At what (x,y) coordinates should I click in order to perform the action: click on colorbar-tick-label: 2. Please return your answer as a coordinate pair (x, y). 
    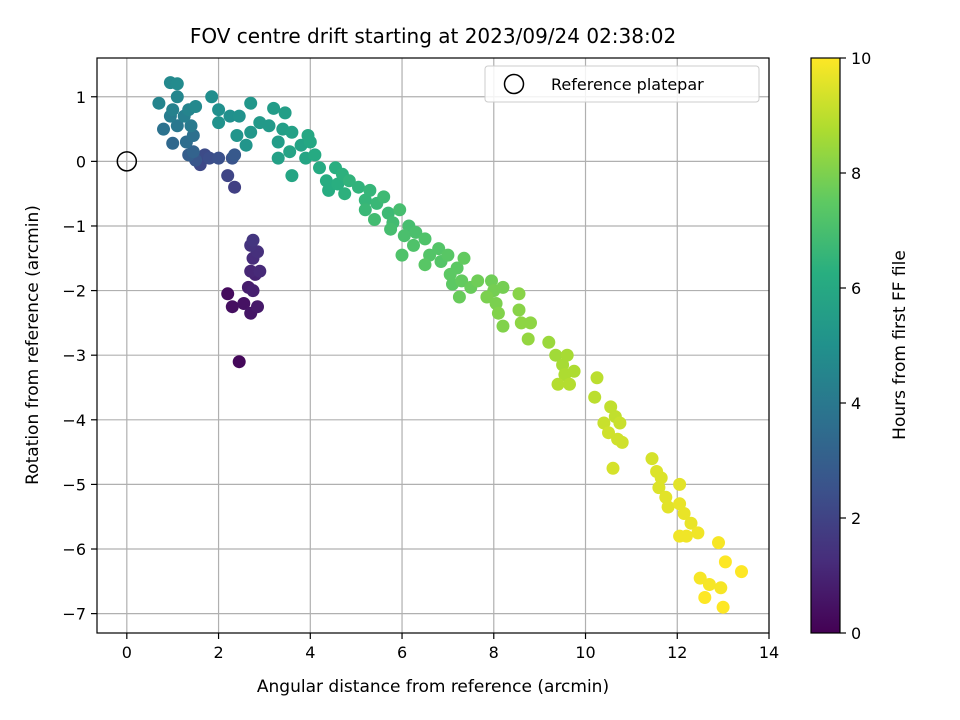
    Looking at the image, I should click on (856, 518).